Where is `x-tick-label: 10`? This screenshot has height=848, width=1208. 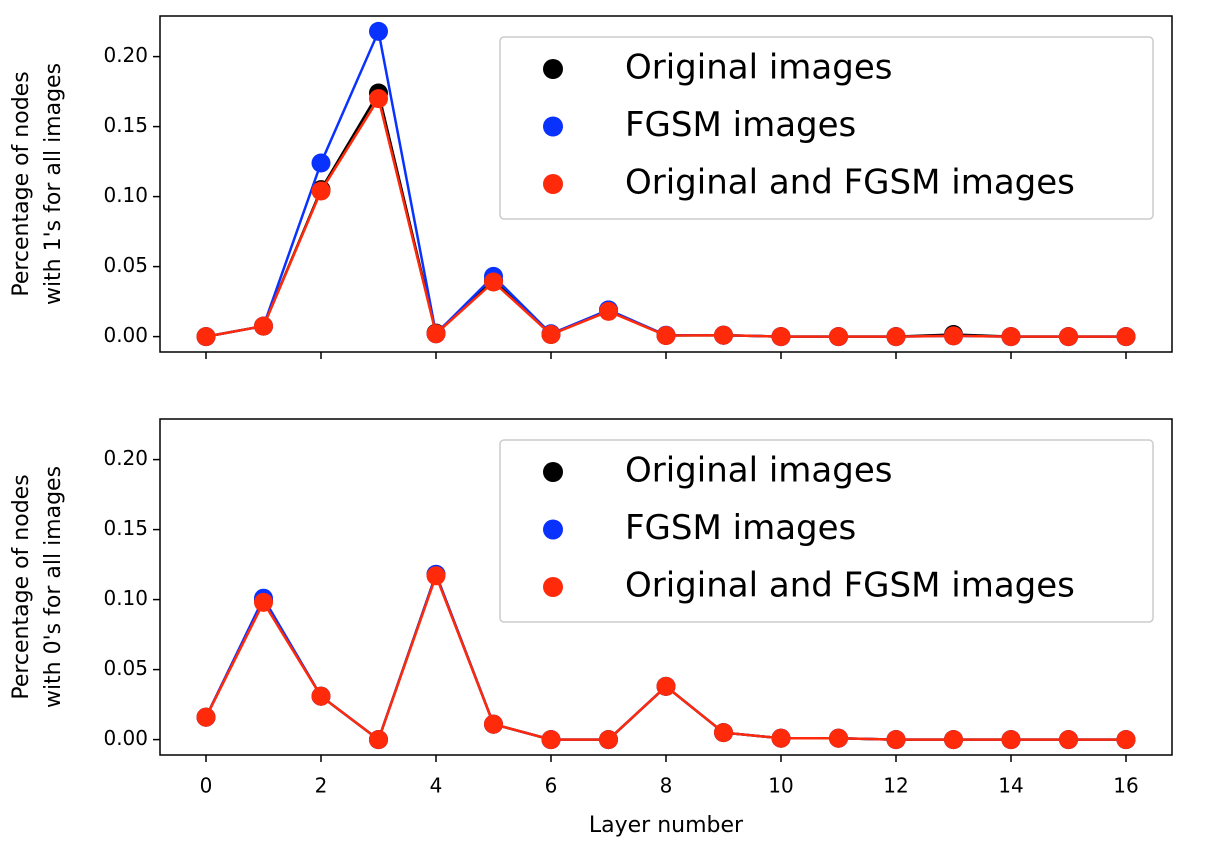
x-tick-label: 10 is located at coordinates (780, 786).